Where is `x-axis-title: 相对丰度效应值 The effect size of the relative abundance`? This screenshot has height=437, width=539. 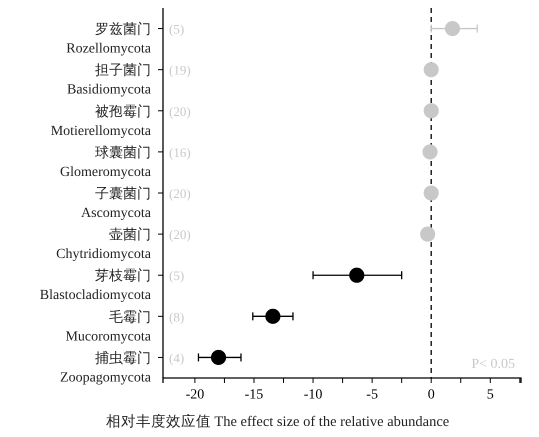 x-axis-title: 相对丰度效应值 The effect size of the relative abundance is located at coordinates (278, 421).